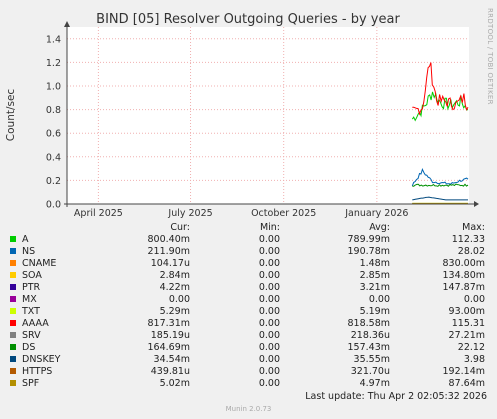 This screenshot has height=419, width=497. What do you see at coordinates (25, 239) in the screenshot?
I see `legend-name: A` at bounding box center [25, 239].